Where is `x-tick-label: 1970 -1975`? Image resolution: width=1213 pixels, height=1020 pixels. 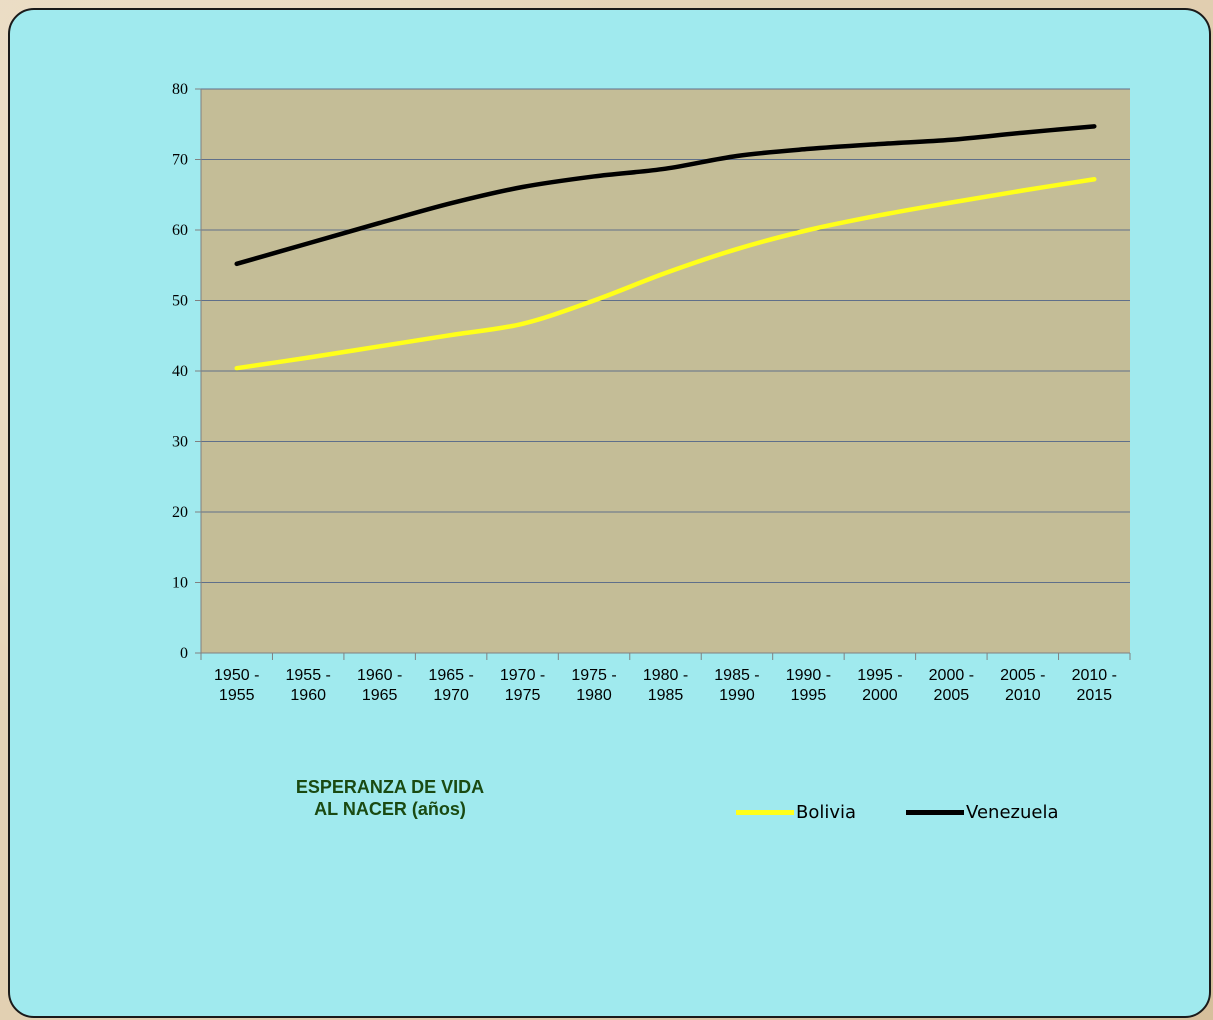 x-tick-label: 1970 -1975 is located at coordinates (522, 685).